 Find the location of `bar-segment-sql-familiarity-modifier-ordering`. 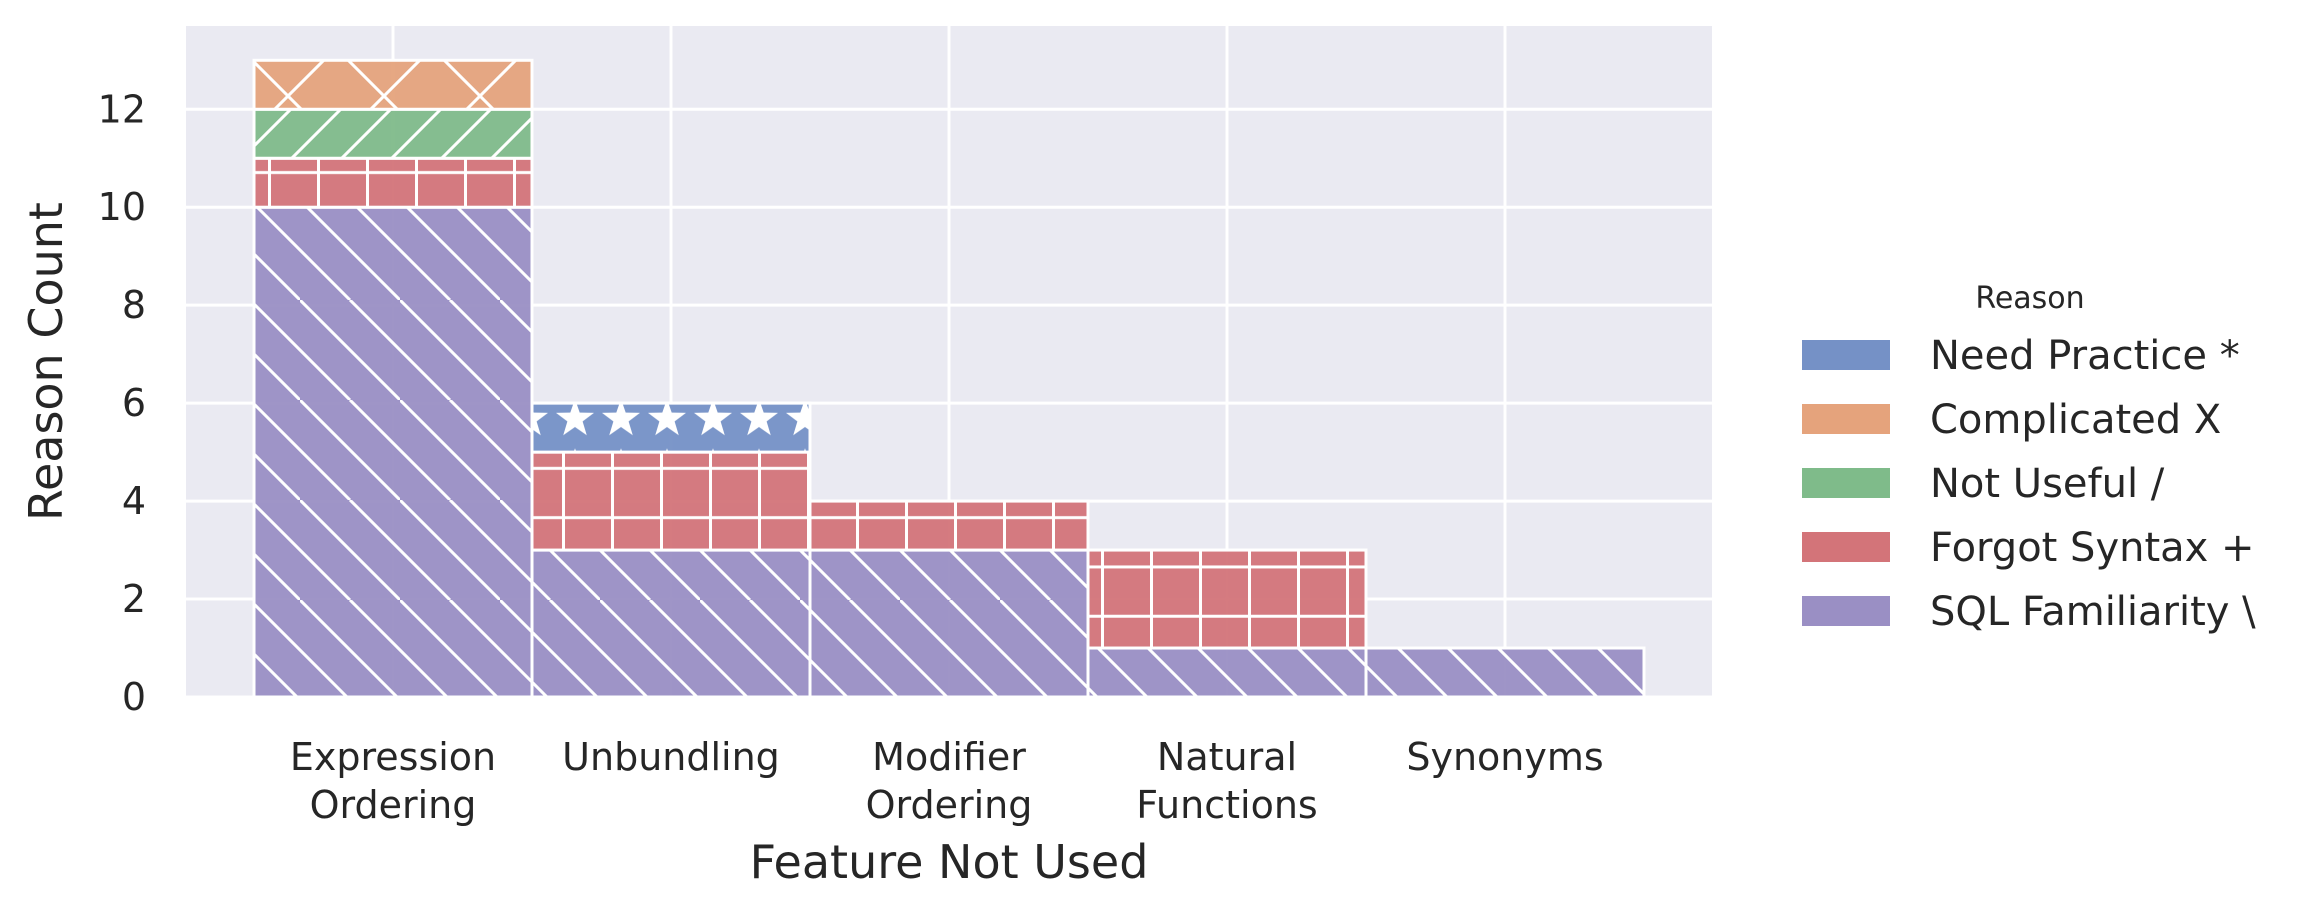

bar-segment-sql-familiarity-modifier-ordering is located at coordinates (949, 623).